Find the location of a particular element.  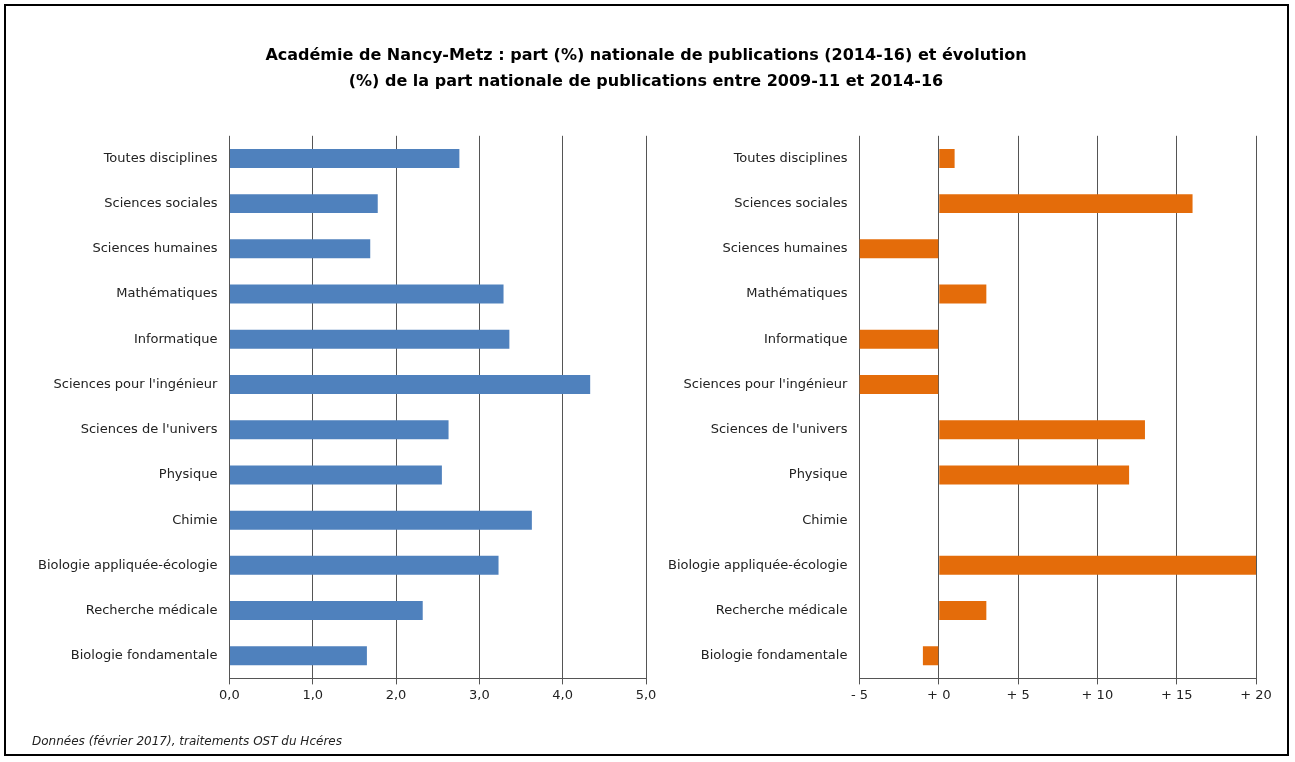

x-tick-label: + 10 is located at coordinates (1097, 694).